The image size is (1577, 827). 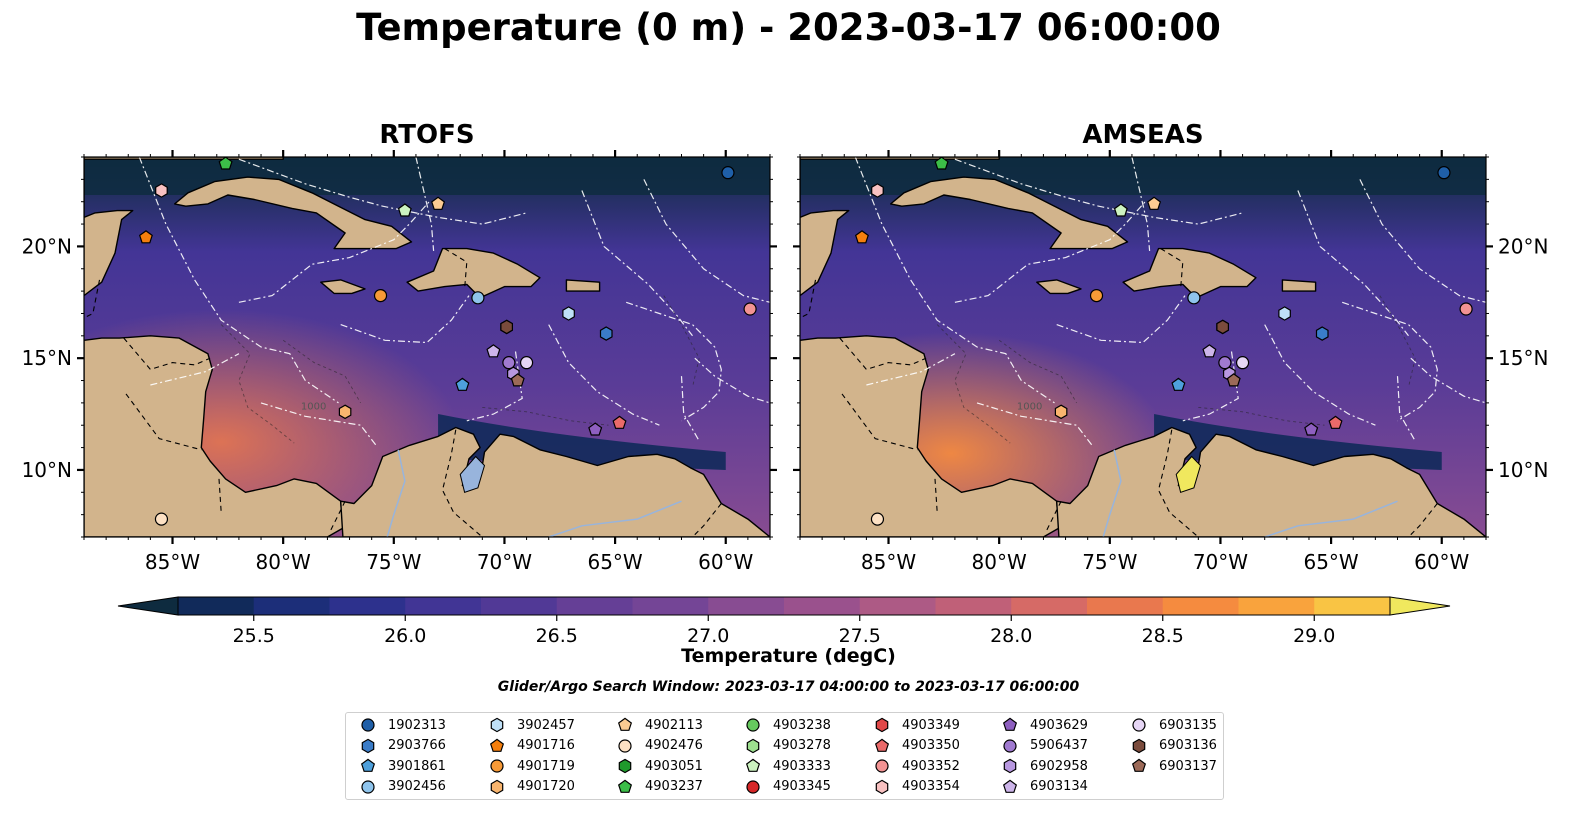 What do you see at coordinates (532, 766) in the screenshot?
I see `legend-item-4901719: 4901719` at bounding box center [532, 766].